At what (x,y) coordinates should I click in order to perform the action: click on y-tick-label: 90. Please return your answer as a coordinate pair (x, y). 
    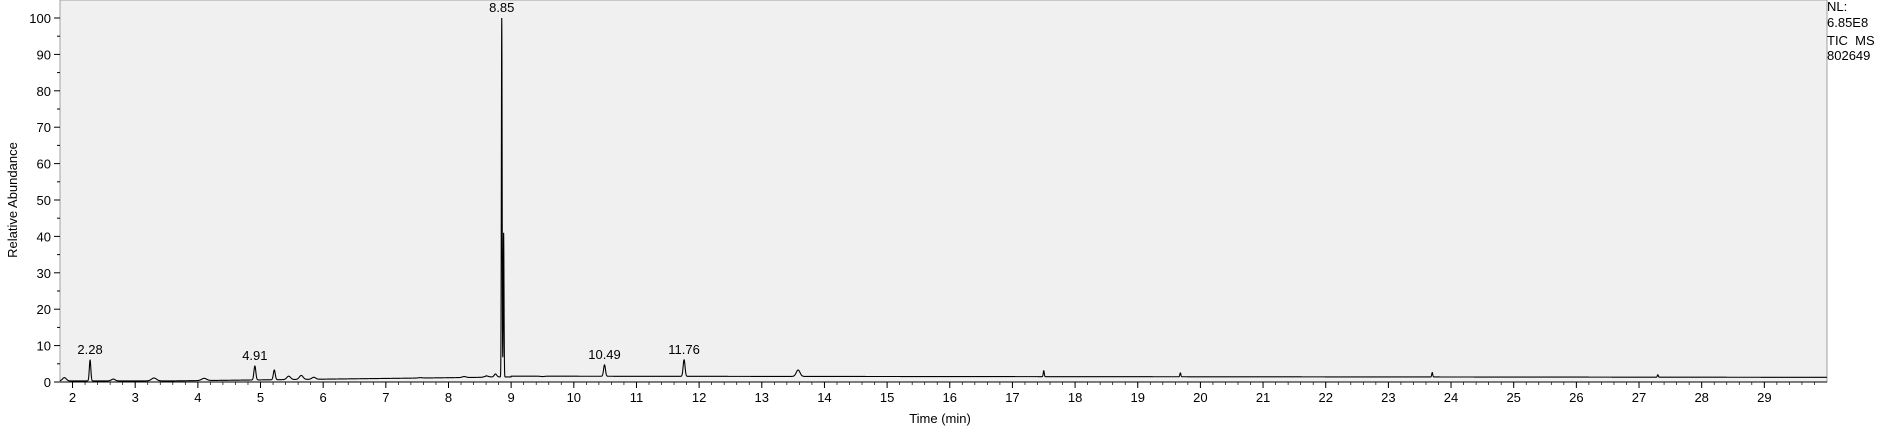
    Looking at the image, I should click on (44, 54).